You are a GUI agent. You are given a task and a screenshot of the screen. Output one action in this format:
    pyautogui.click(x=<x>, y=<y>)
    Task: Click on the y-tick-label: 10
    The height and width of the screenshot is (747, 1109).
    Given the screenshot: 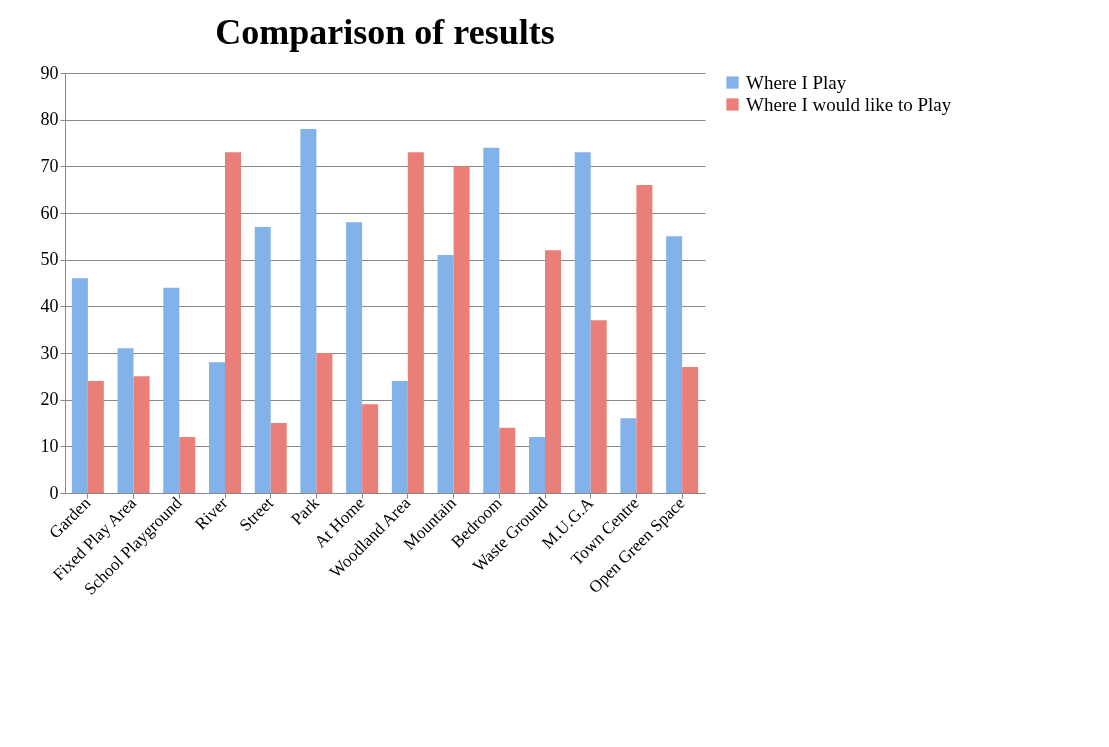 What is the action you would take?
    pyautogui.click(x=49, y=445)
    